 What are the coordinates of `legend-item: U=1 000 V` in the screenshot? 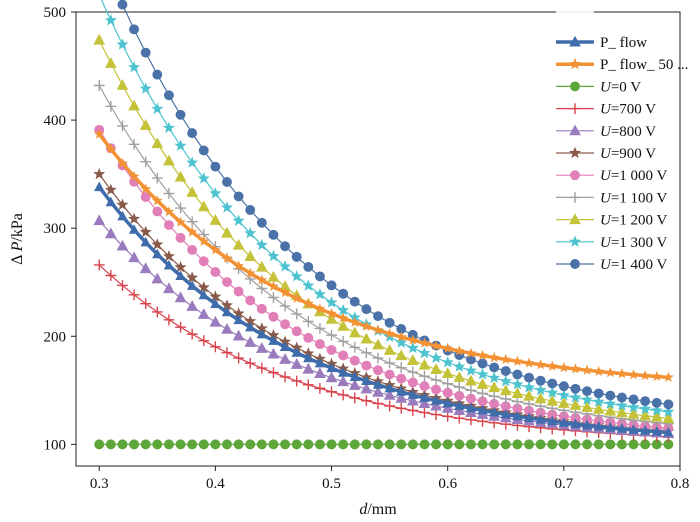 It's located at (612, 176).